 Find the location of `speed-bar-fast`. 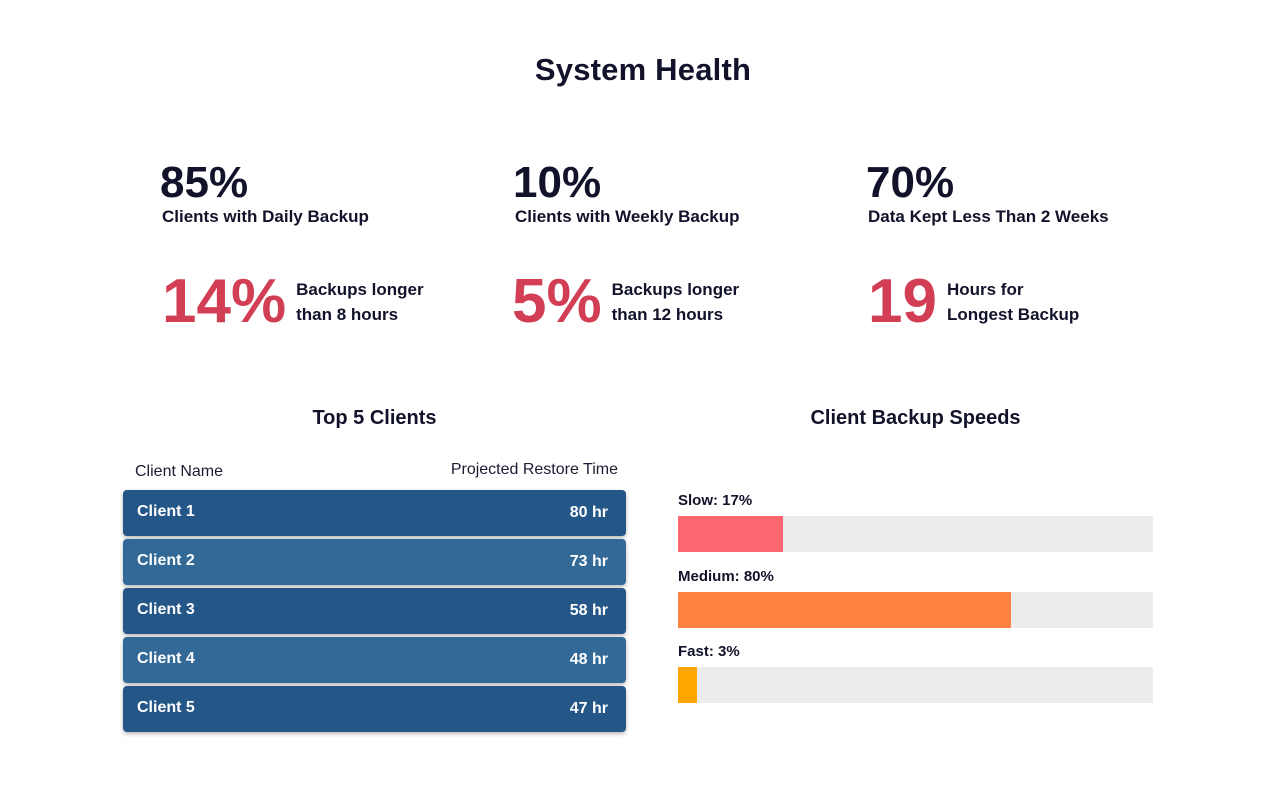

speed-bar-fast is located at coordinates (915, 685).